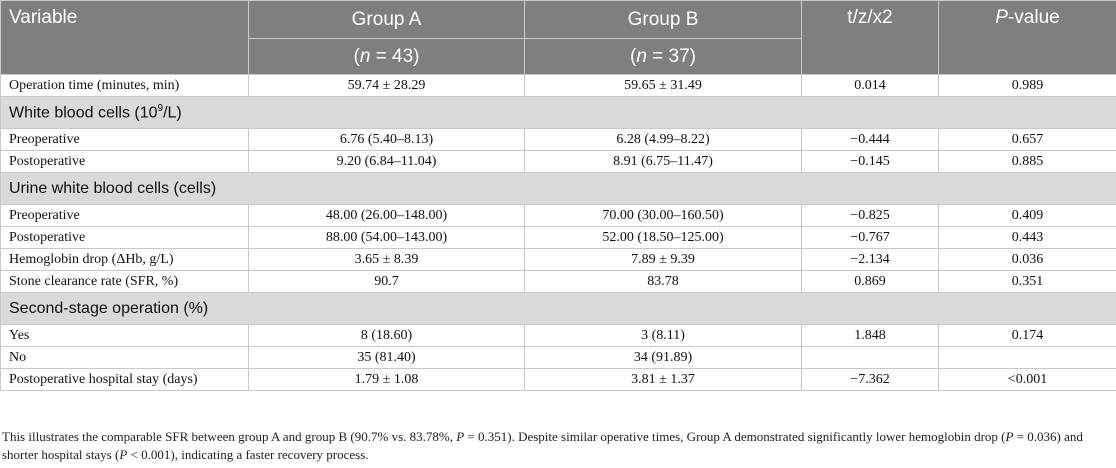 The height and width of the screenshot is (468, 1116). I want to click on cell-statistic: 0.014, so click(870, 85).